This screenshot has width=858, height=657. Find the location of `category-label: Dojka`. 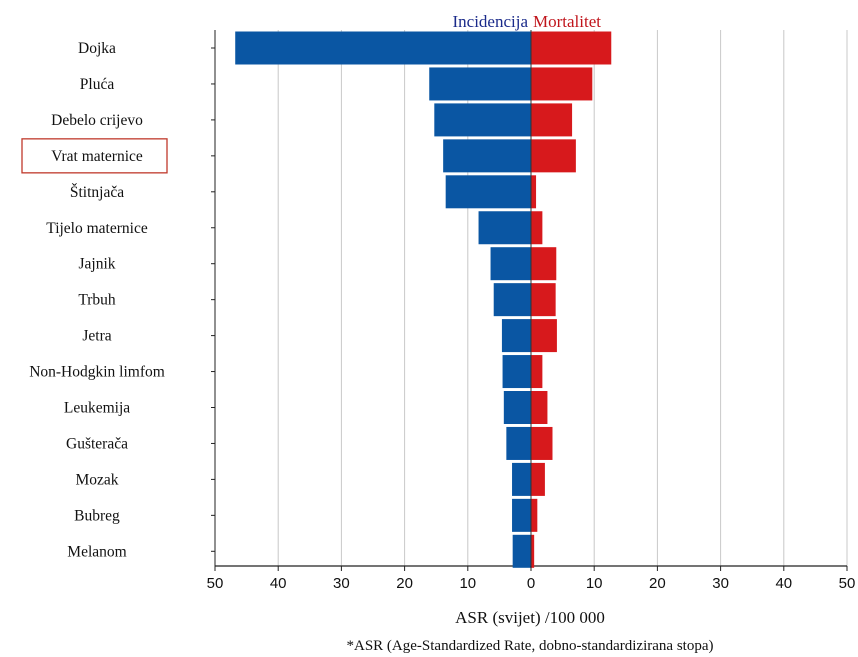

category-label: Dojka is located at coordinates (97, 48).